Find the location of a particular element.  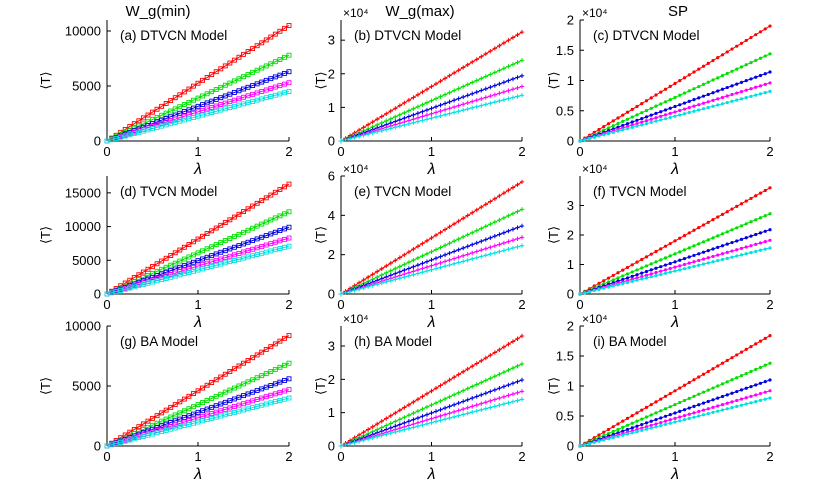

series-h-s2 is located at coordinates (431, 405).